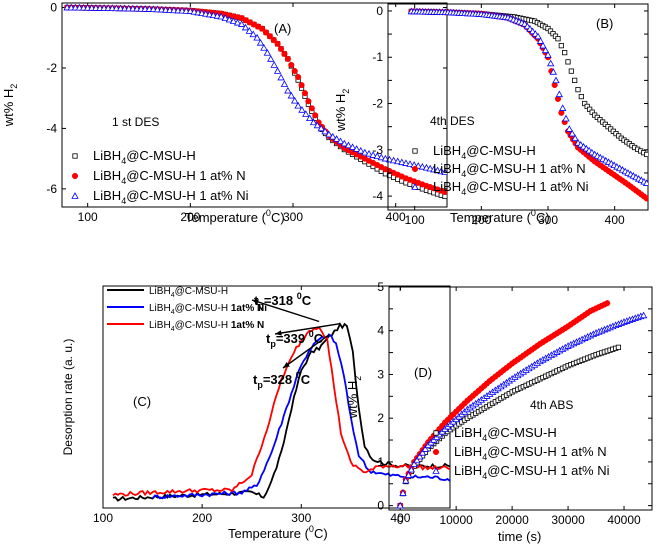 This screenshot has width=661, height=548. I want to click on panel-b-condition: 4th DES, so click(452, 121).